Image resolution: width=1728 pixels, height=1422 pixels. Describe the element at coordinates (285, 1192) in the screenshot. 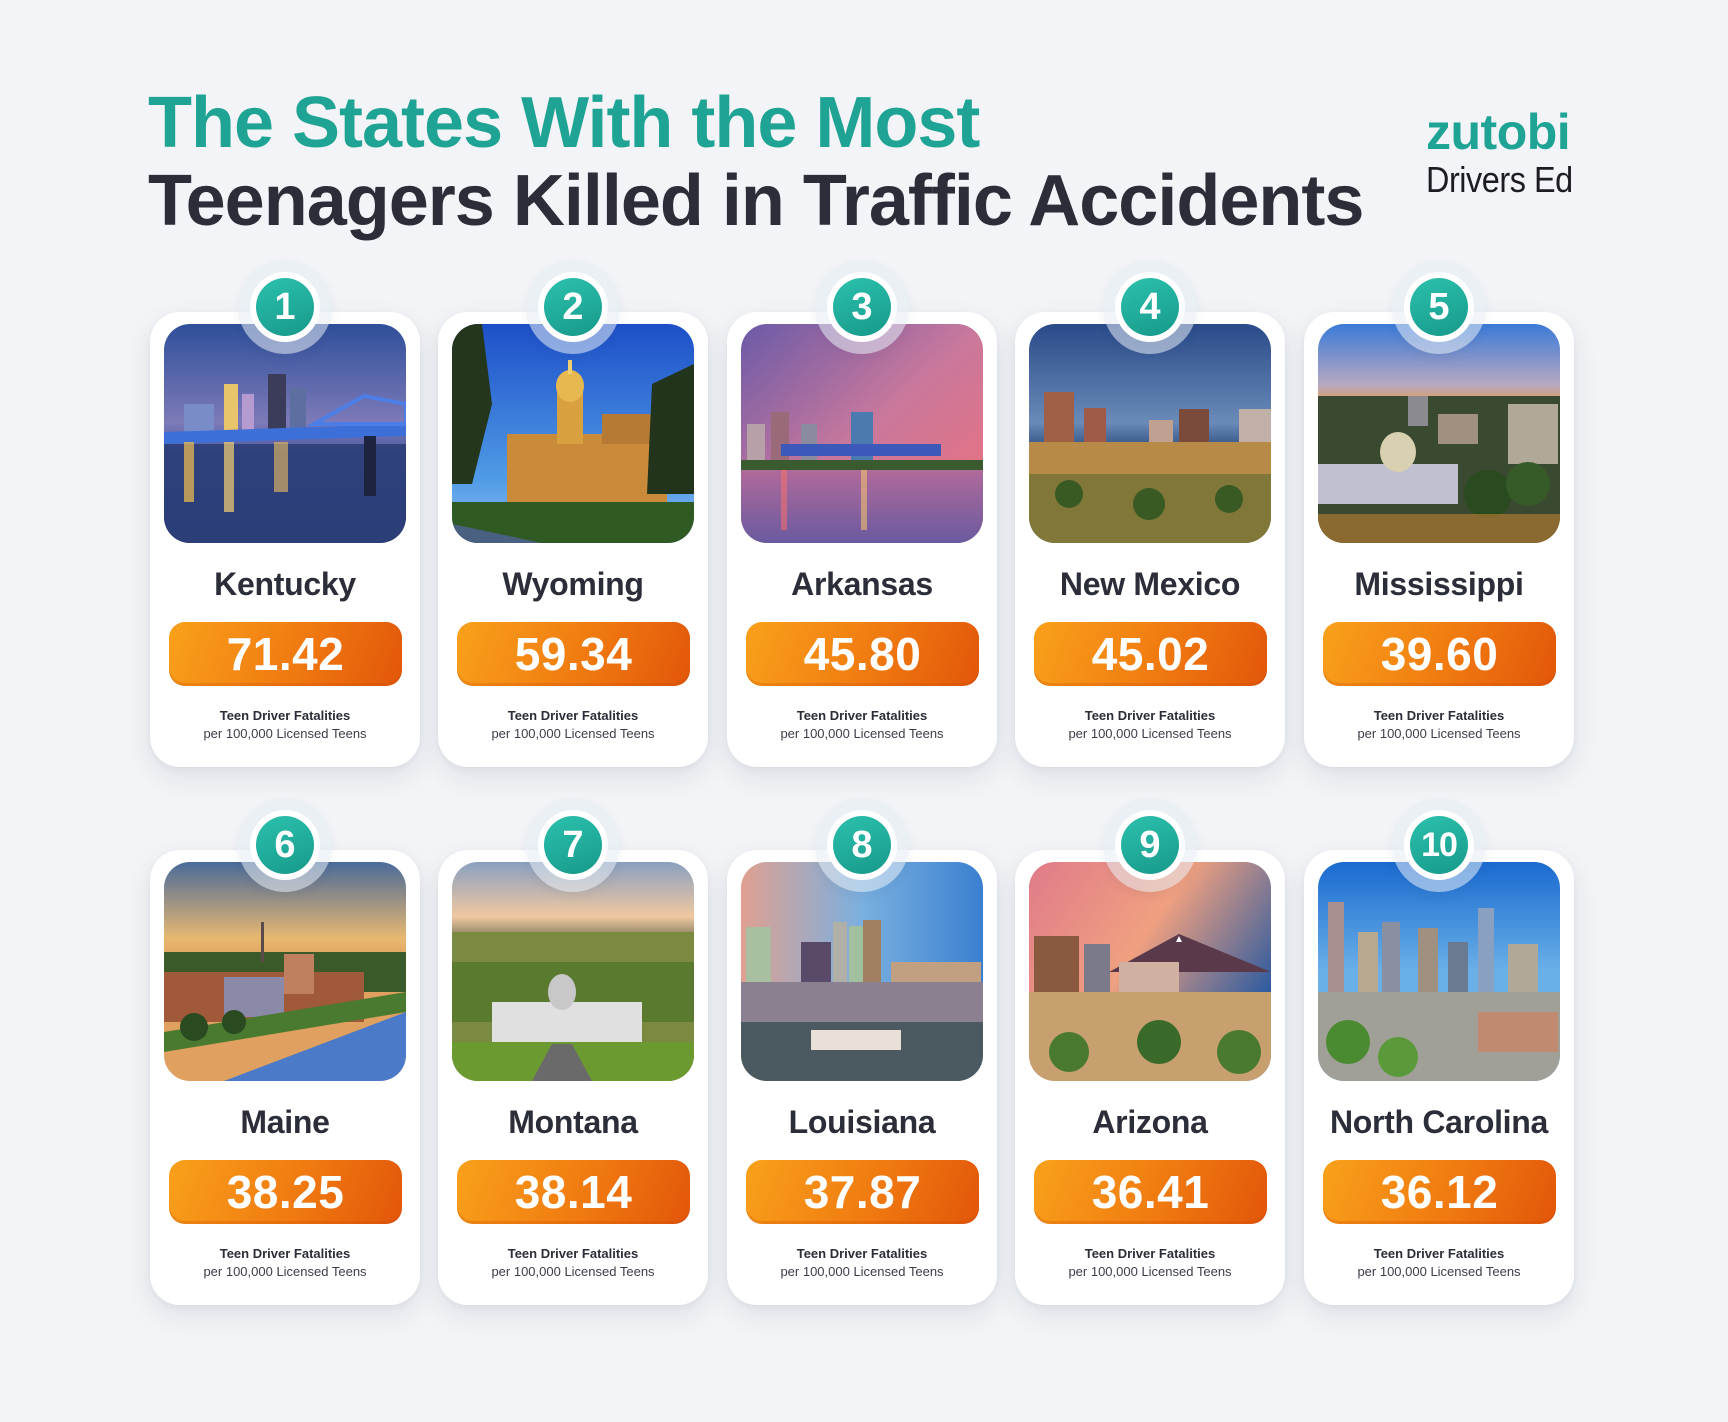

I see `fatality-rate-value: 38.25` at that location.